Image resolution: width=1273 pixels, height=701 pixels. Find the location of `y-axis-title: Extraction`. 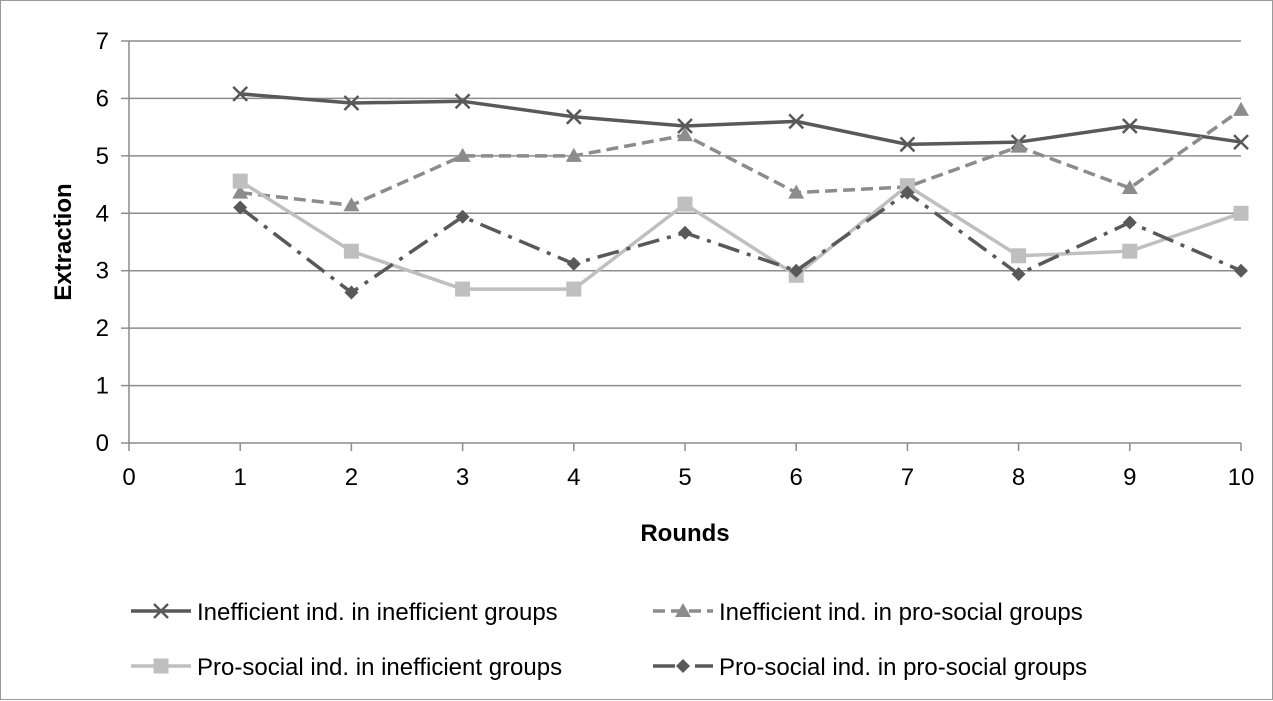

y-axis-title: Extraction is located at coordinates (63, 241).